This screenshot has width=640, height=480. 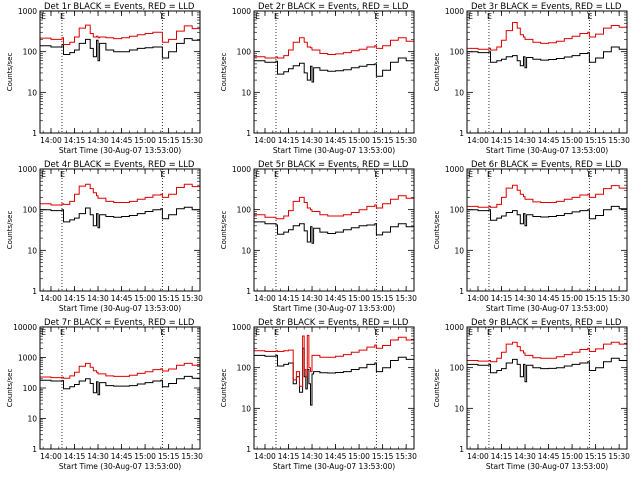 I want to click on panel-title: Det 5r BLACK = Events, RED = LLD, so click(x=333, y=165).